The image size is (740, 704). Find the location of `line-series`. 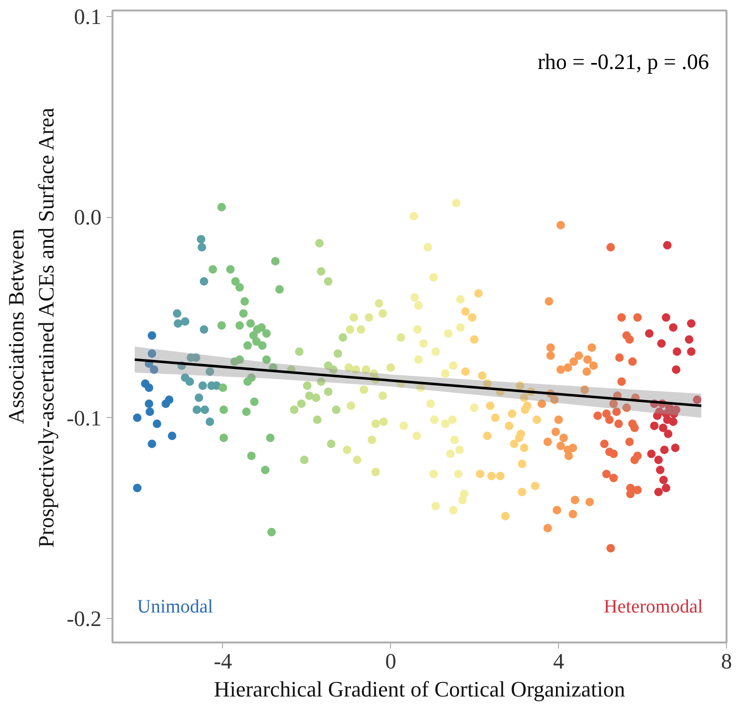

line-series is located at coordinates (418, 382).